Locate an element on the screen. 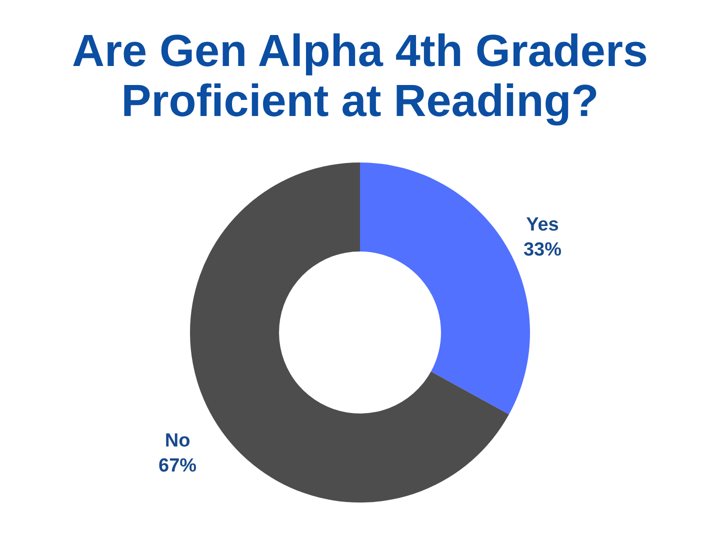 The image size is (720, 540). slice-label: Yes is located at coordinates (542, 225).